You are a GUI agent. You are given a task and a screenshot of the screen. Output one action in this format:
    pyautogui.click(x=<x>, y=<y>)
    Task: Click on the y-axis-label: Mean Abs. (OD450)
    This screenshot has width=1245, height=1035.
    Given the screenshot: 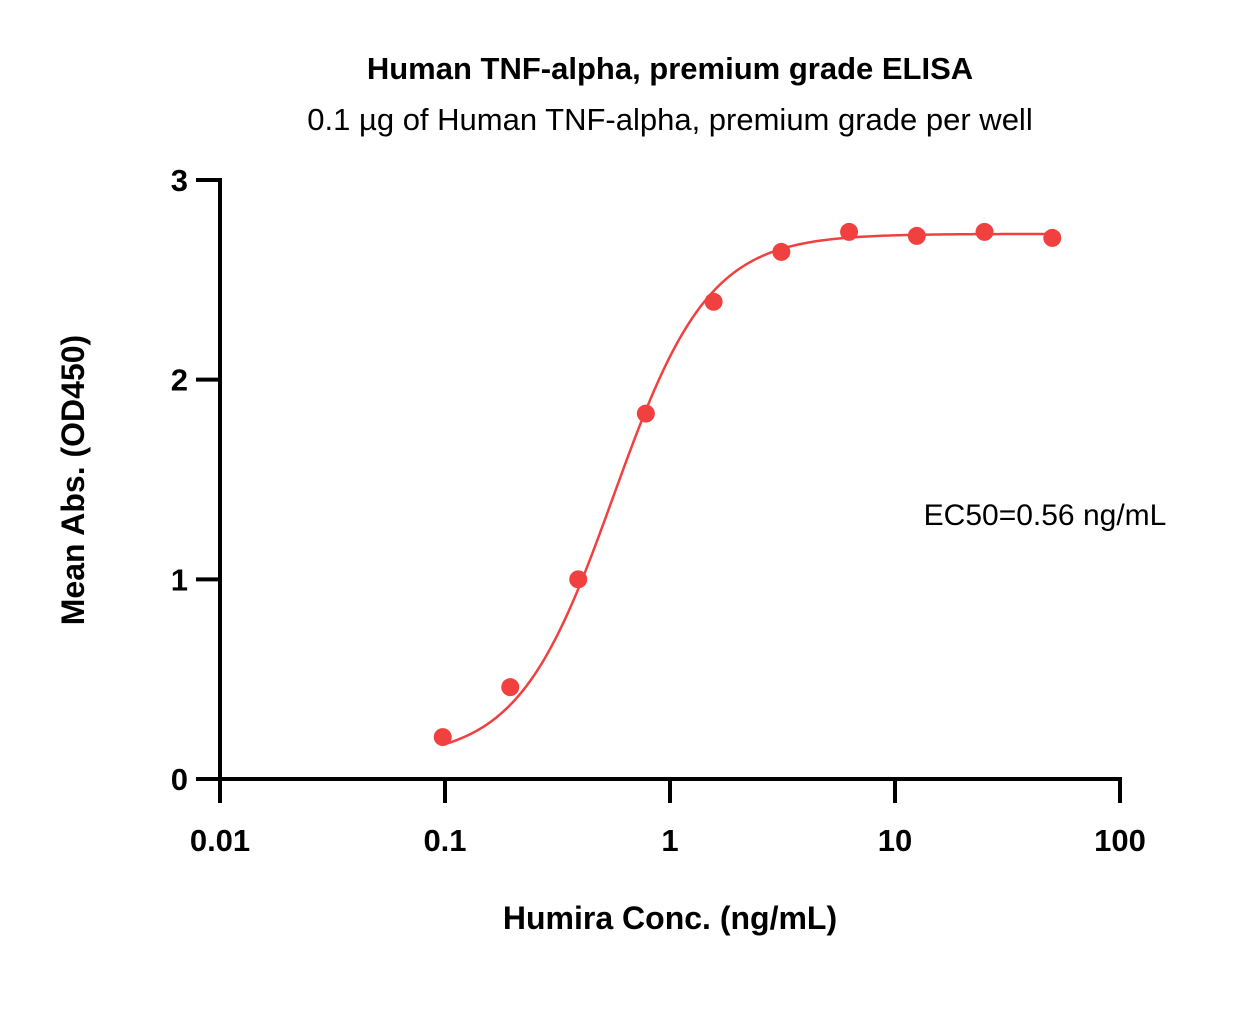 What is the action you would take?
    pyautogui.click(x=73, y=480)
    